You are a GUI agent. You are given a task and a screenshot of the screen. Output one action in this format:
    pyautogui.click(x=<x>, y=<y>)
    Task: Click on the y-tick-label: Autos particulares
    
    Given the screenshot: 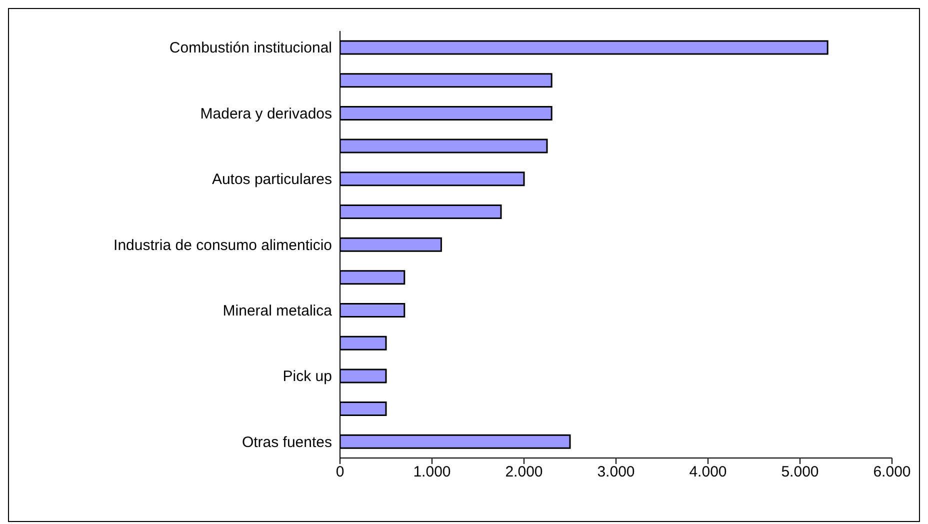 What is the action you would take?
    pyautogui.click(x=272, y=179)
    